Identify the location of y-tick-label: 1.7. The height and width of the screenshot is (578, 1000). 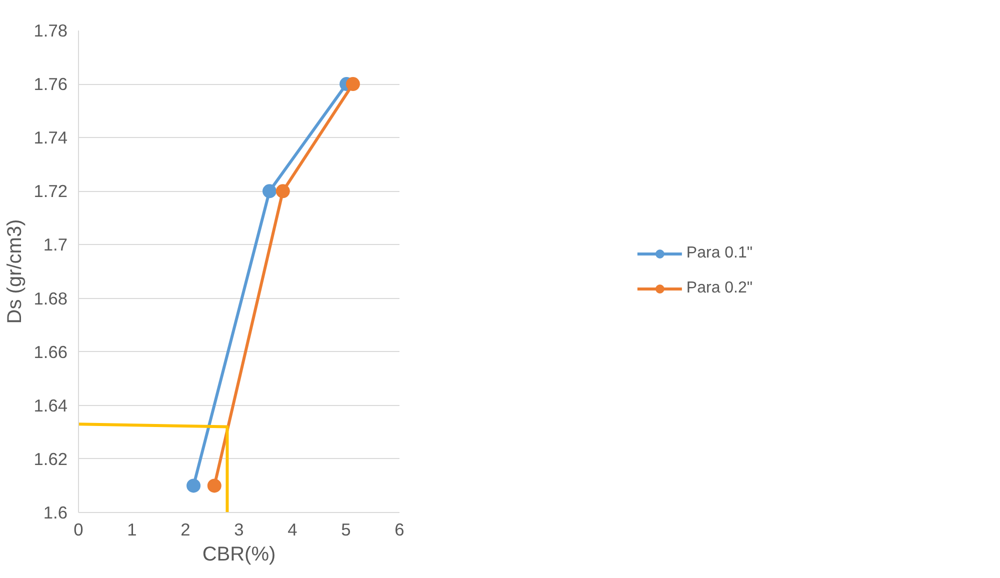
(55, 244).